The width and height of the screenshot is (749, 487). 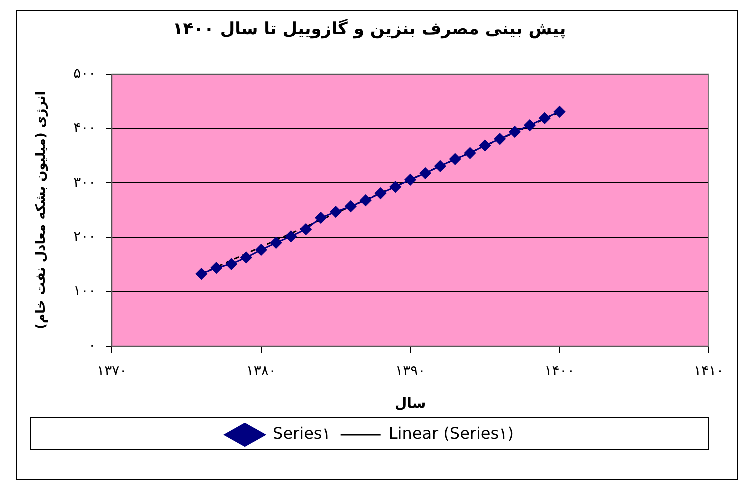 What do you see at coordinates (85, 74) in the screenshot?
I see `y-tick-label: ۵۰۰` at bounding box center [85, 74].